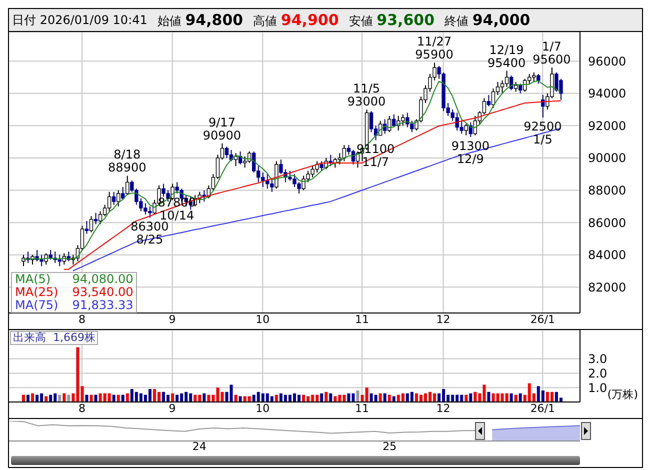 Image resolution: width=653 pixels, height=470 pixels. I want to click on annotation: 11/5 93000, so click(366, 95).